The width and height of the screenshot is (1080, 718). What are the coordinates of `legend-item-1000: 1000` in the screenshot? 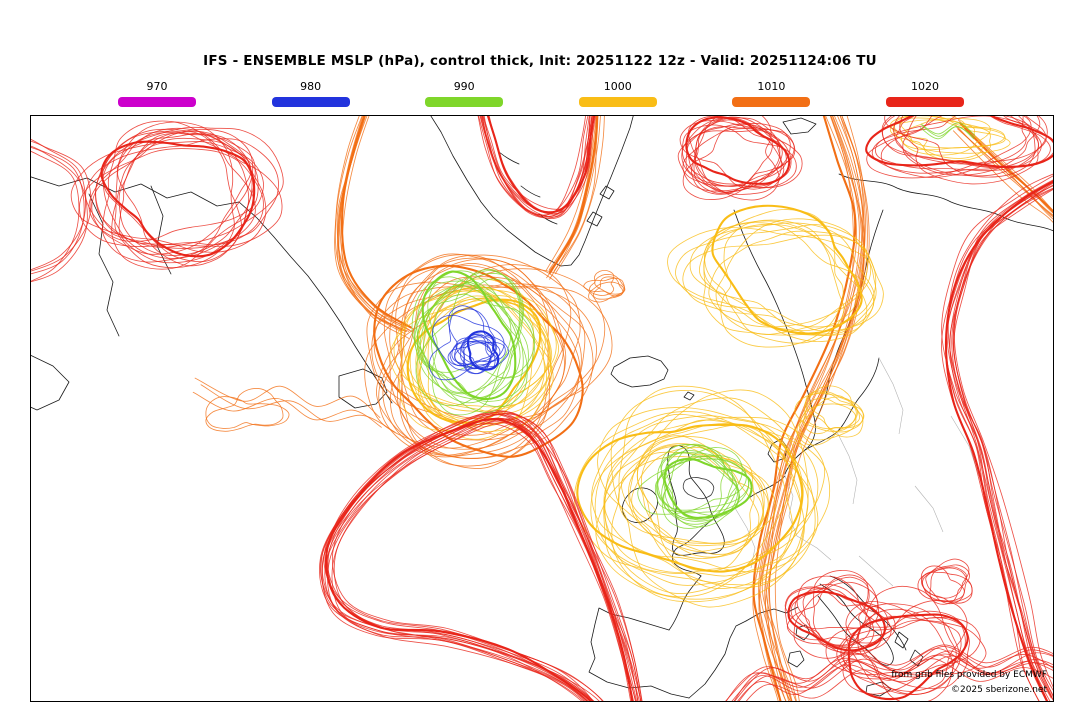 It's located at (617, 93).